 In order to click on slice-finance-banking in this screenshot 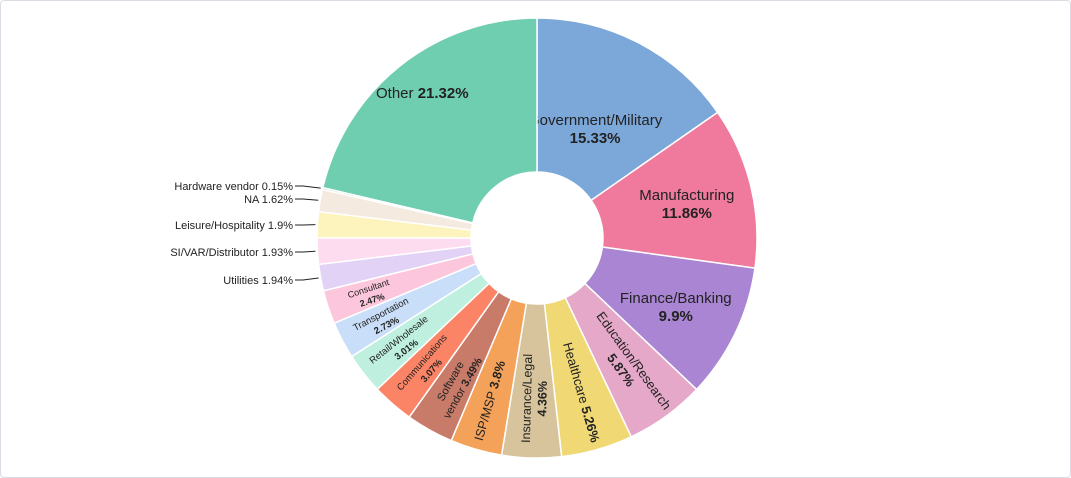, I will do `click(669, 318)`.